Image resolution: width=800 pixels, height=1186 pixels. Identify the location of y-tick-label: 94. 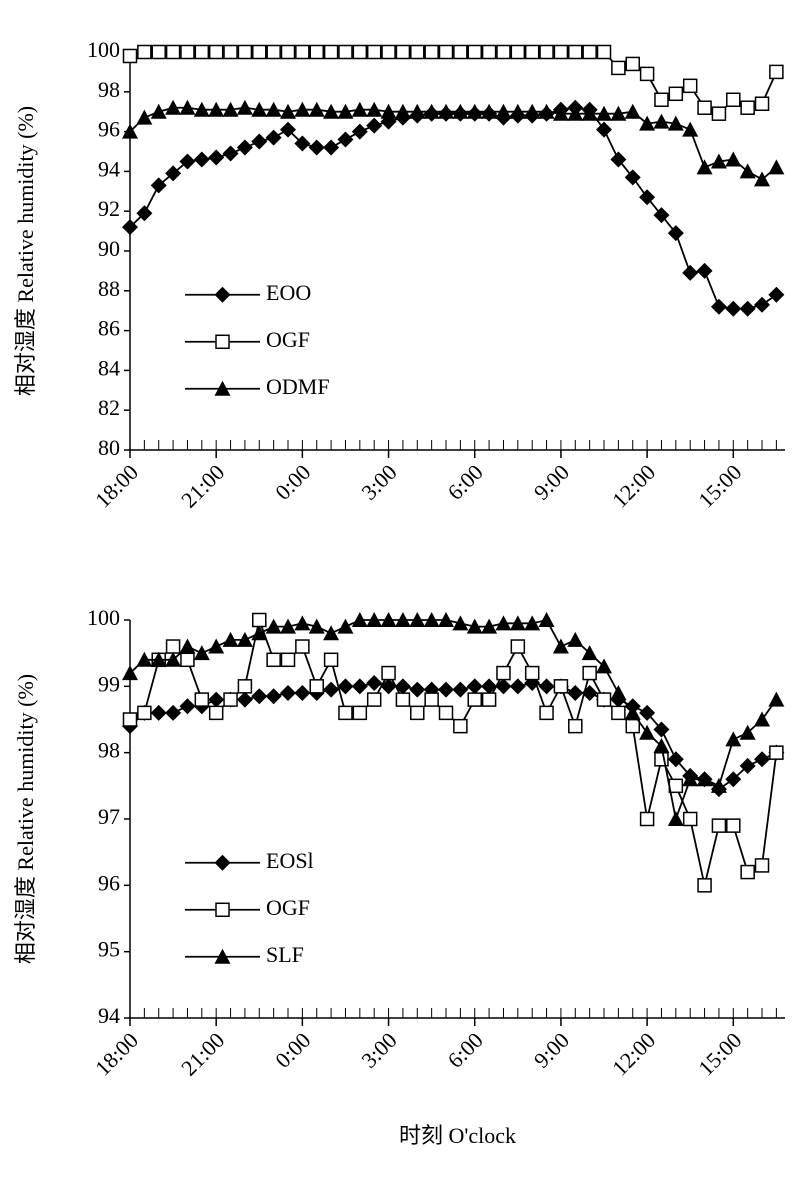
(109, 168).